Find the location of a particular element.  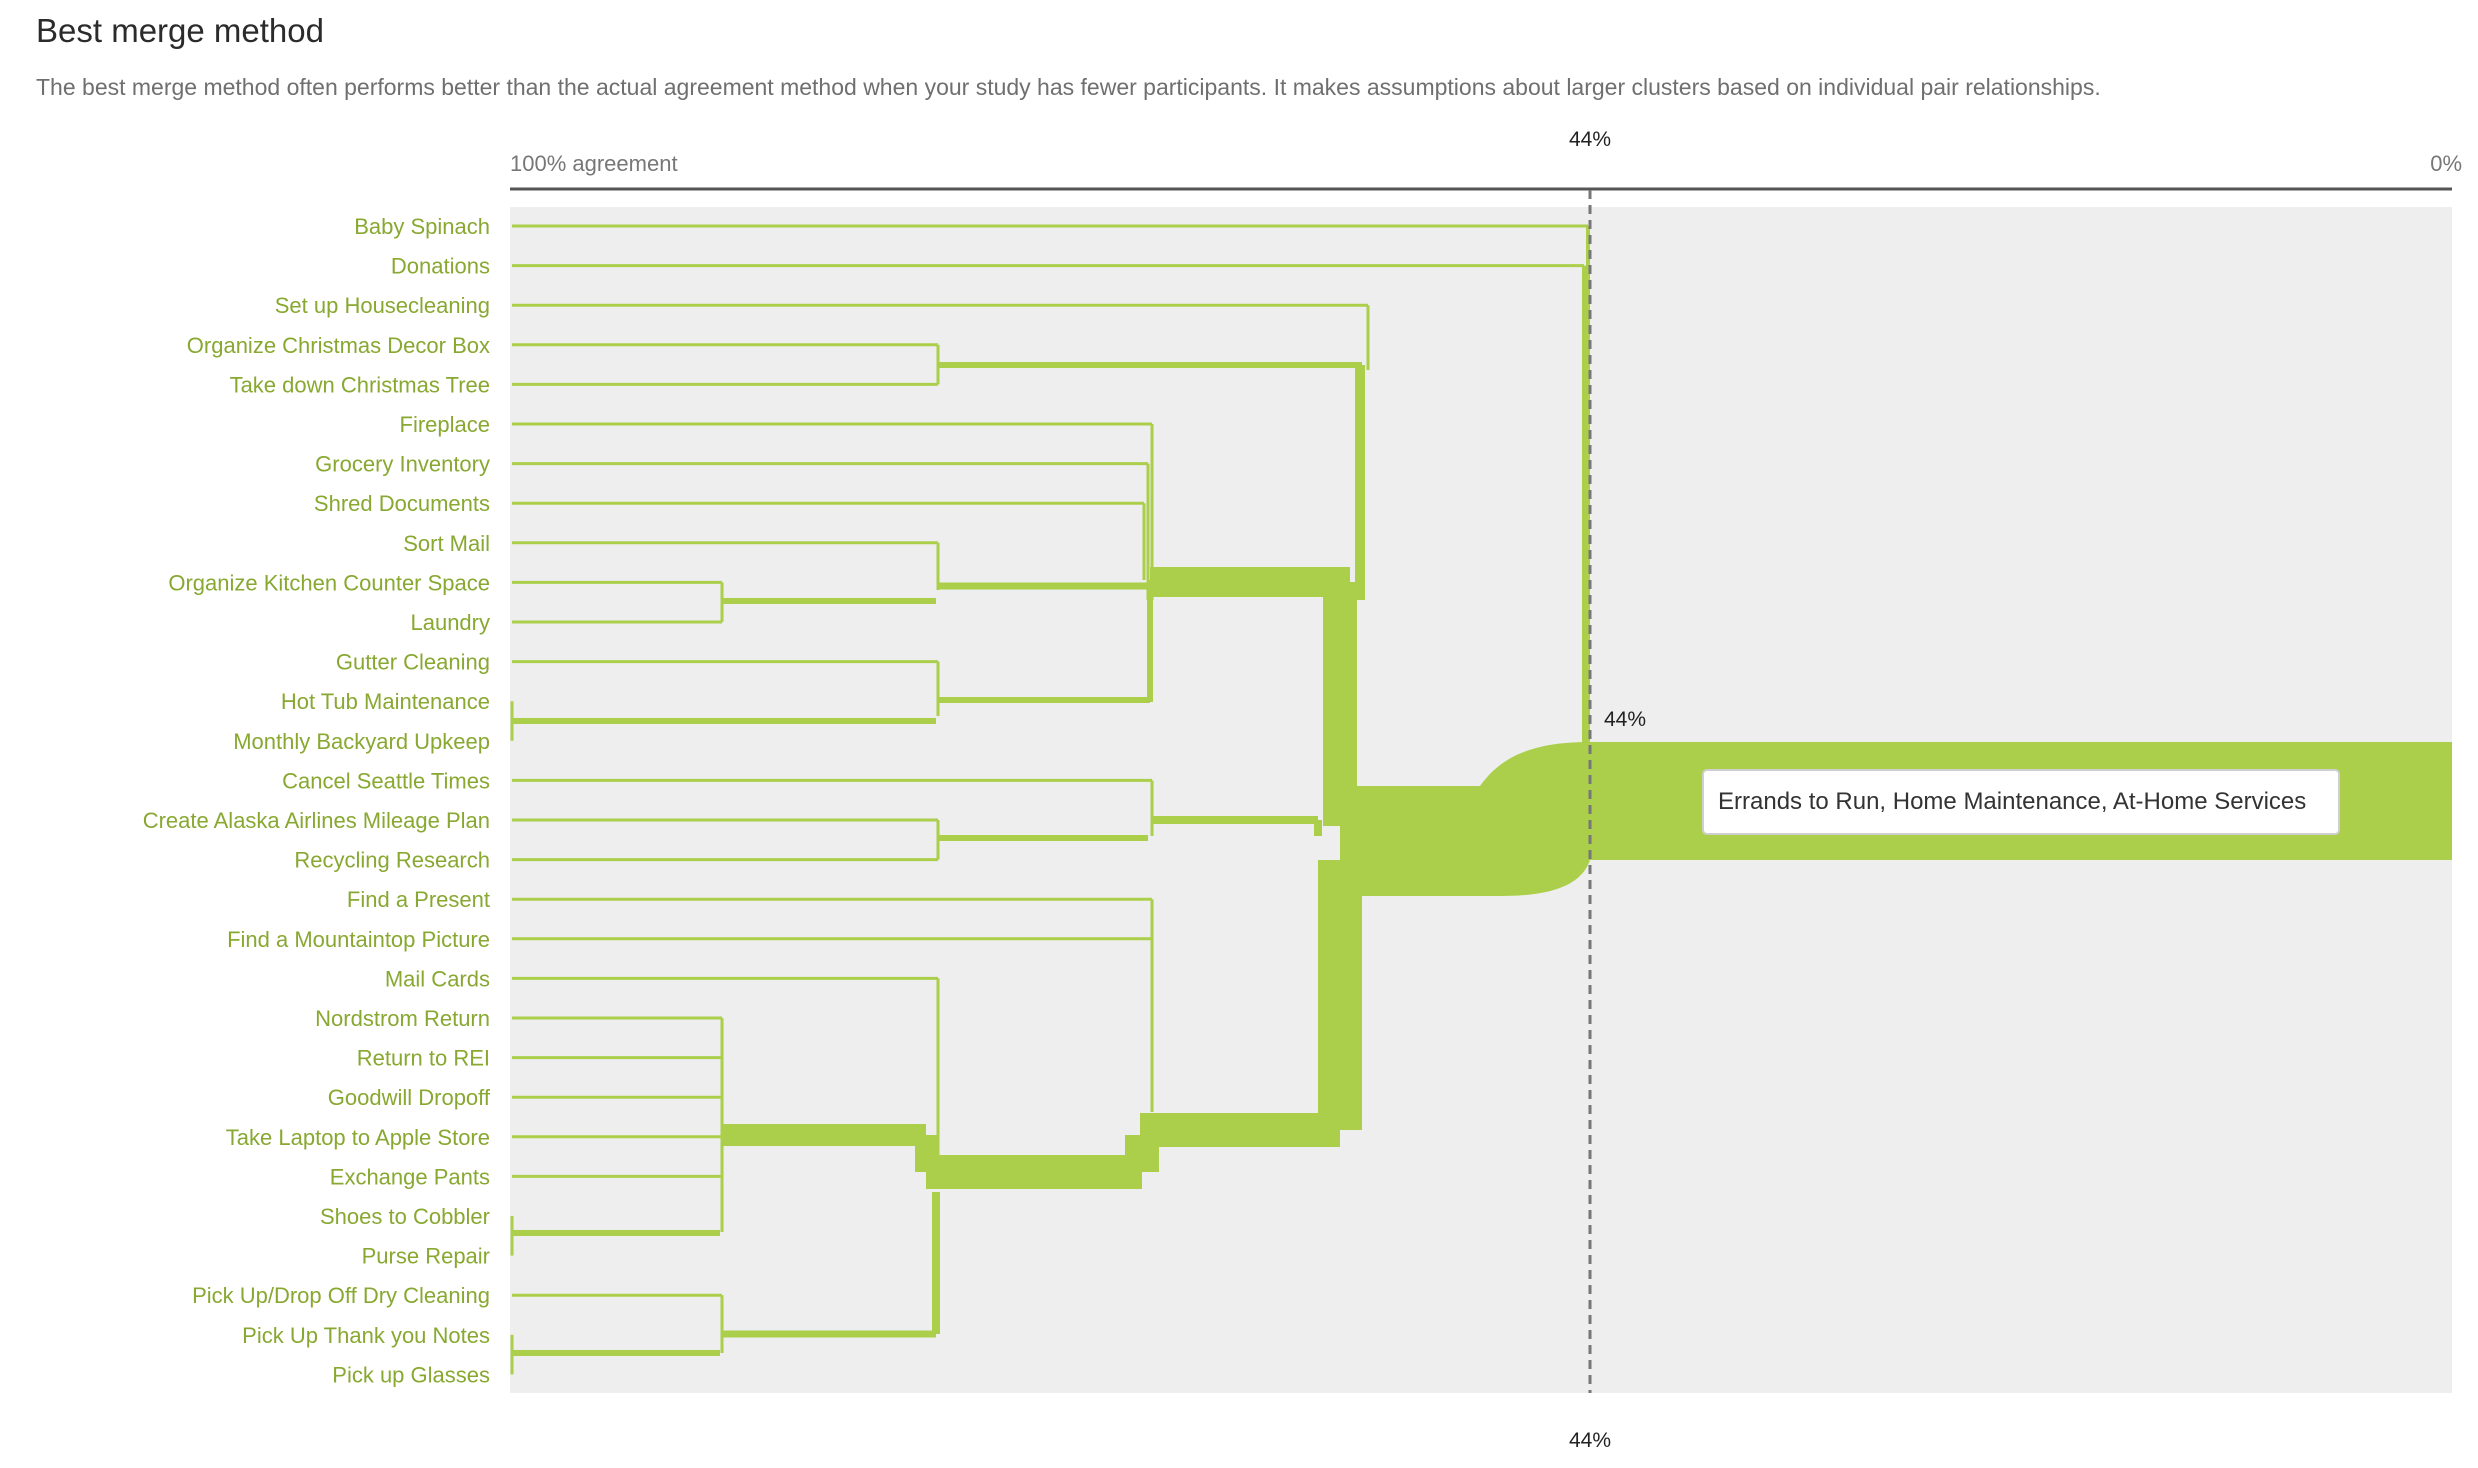

axis-left-label: 100% agreement is located at coordinates (594, 163).